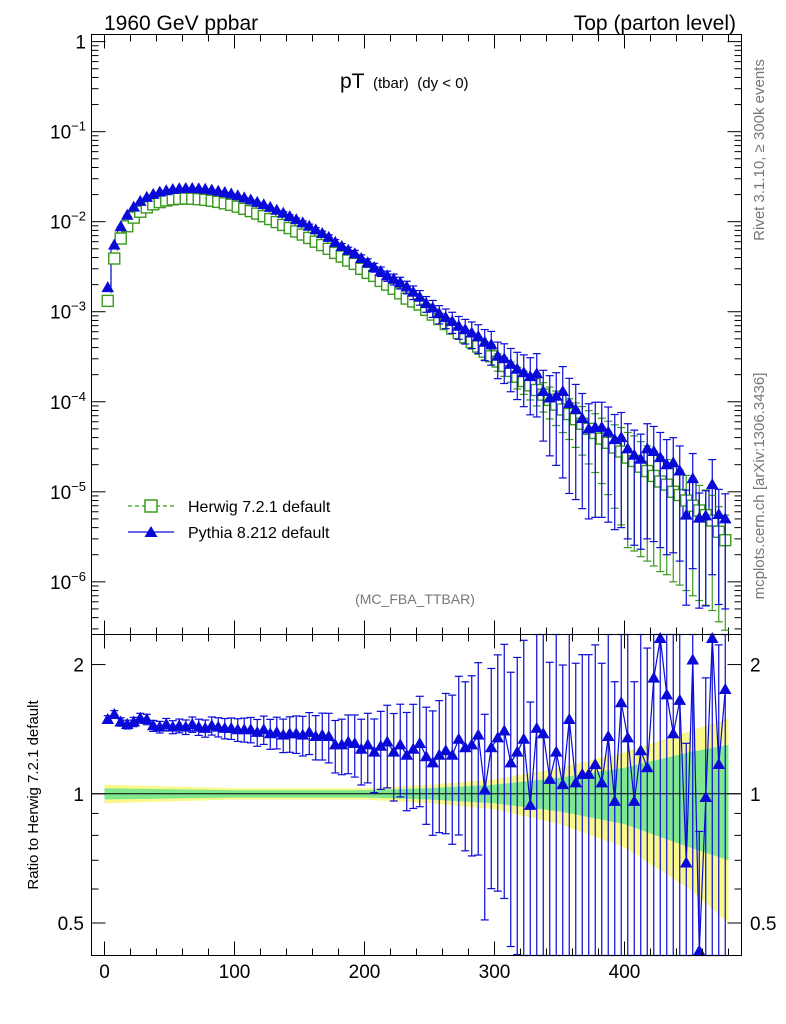 This screenshot has height=1024, width=786. Describe the element at coordinates (759, 150) in the screenshot. I see `side-label-top: Rivet 3.1.10, ≥ 300k events` at that location.